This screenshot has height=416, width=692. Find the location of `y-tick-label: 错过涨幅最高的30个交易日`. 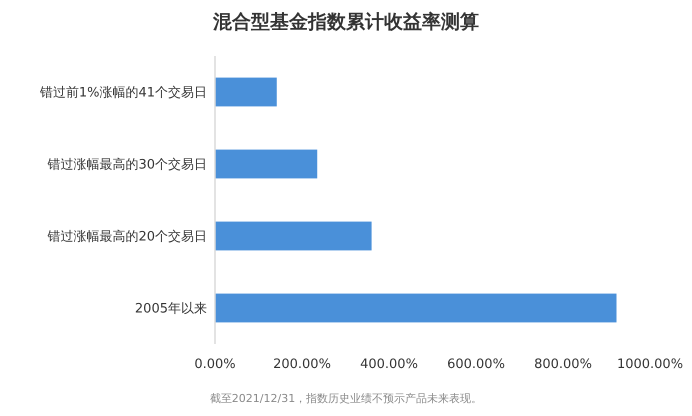

y-tick-label: 错过涨幅最高的30个交易日 is located at coordinates (126, 164).